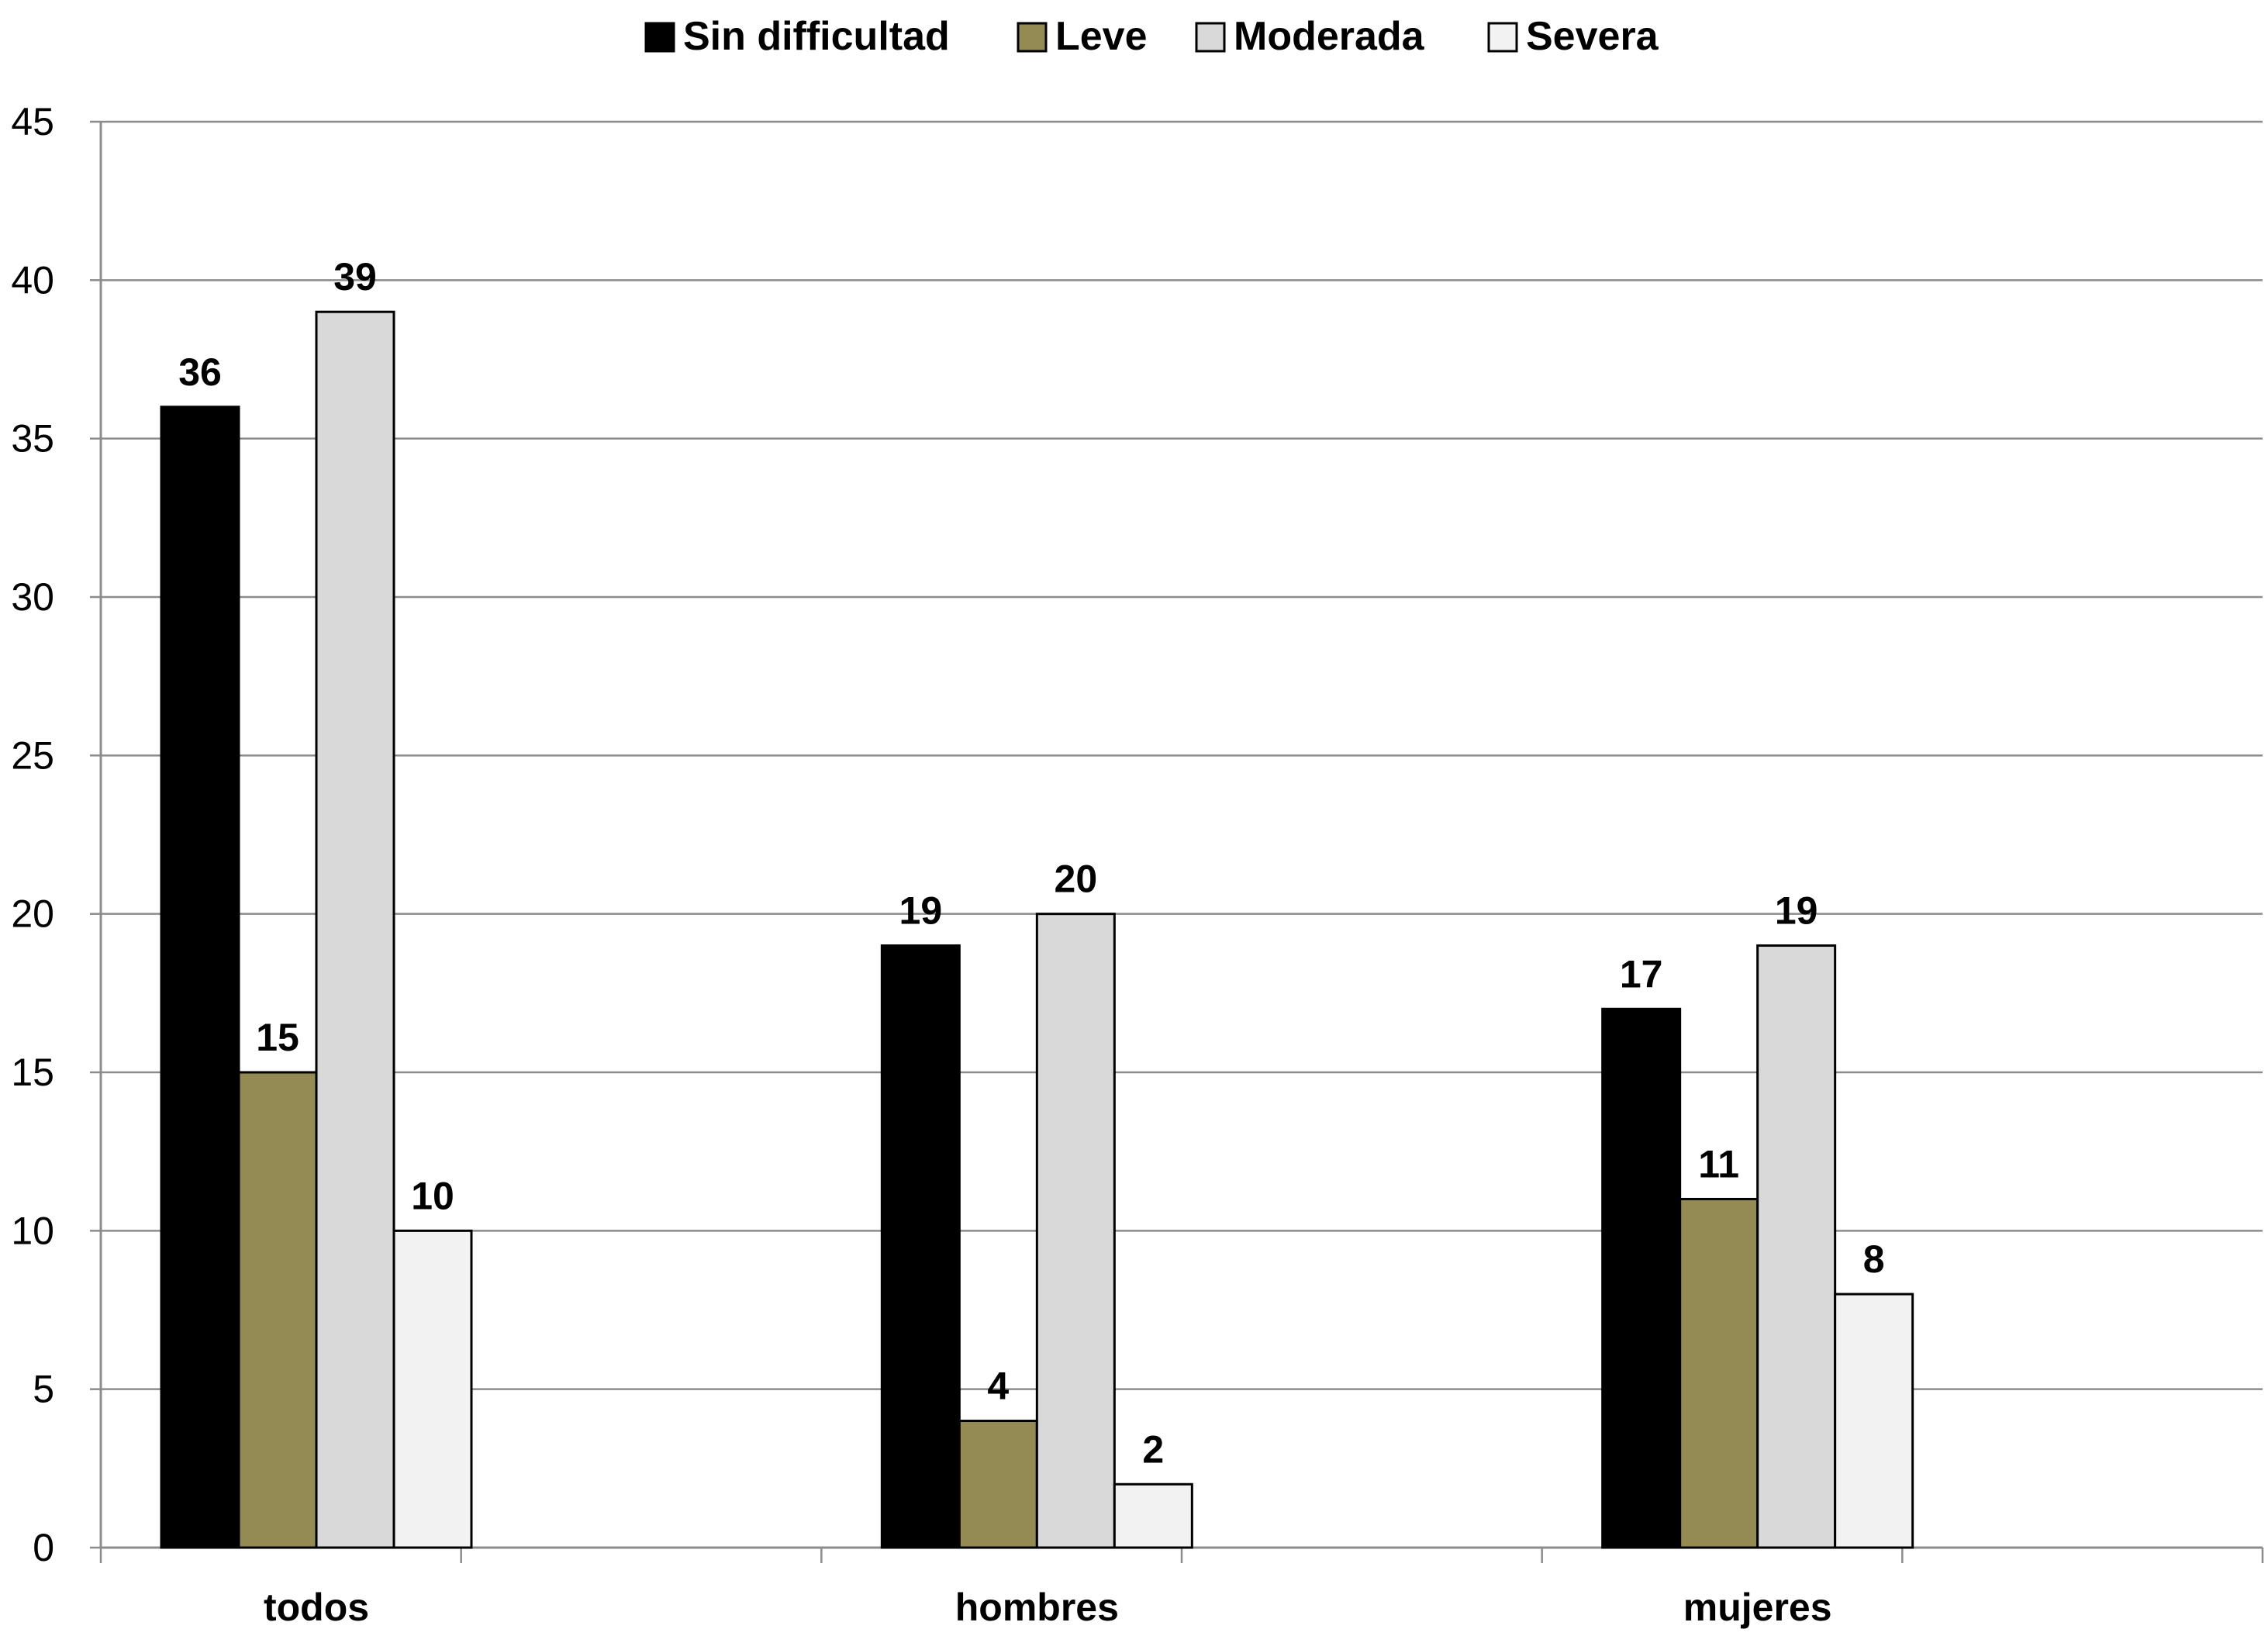  What do you see at coordinates (1076, 880) in the screenshot?
I see `data-label: 20` at bounding box center [1076, 880].